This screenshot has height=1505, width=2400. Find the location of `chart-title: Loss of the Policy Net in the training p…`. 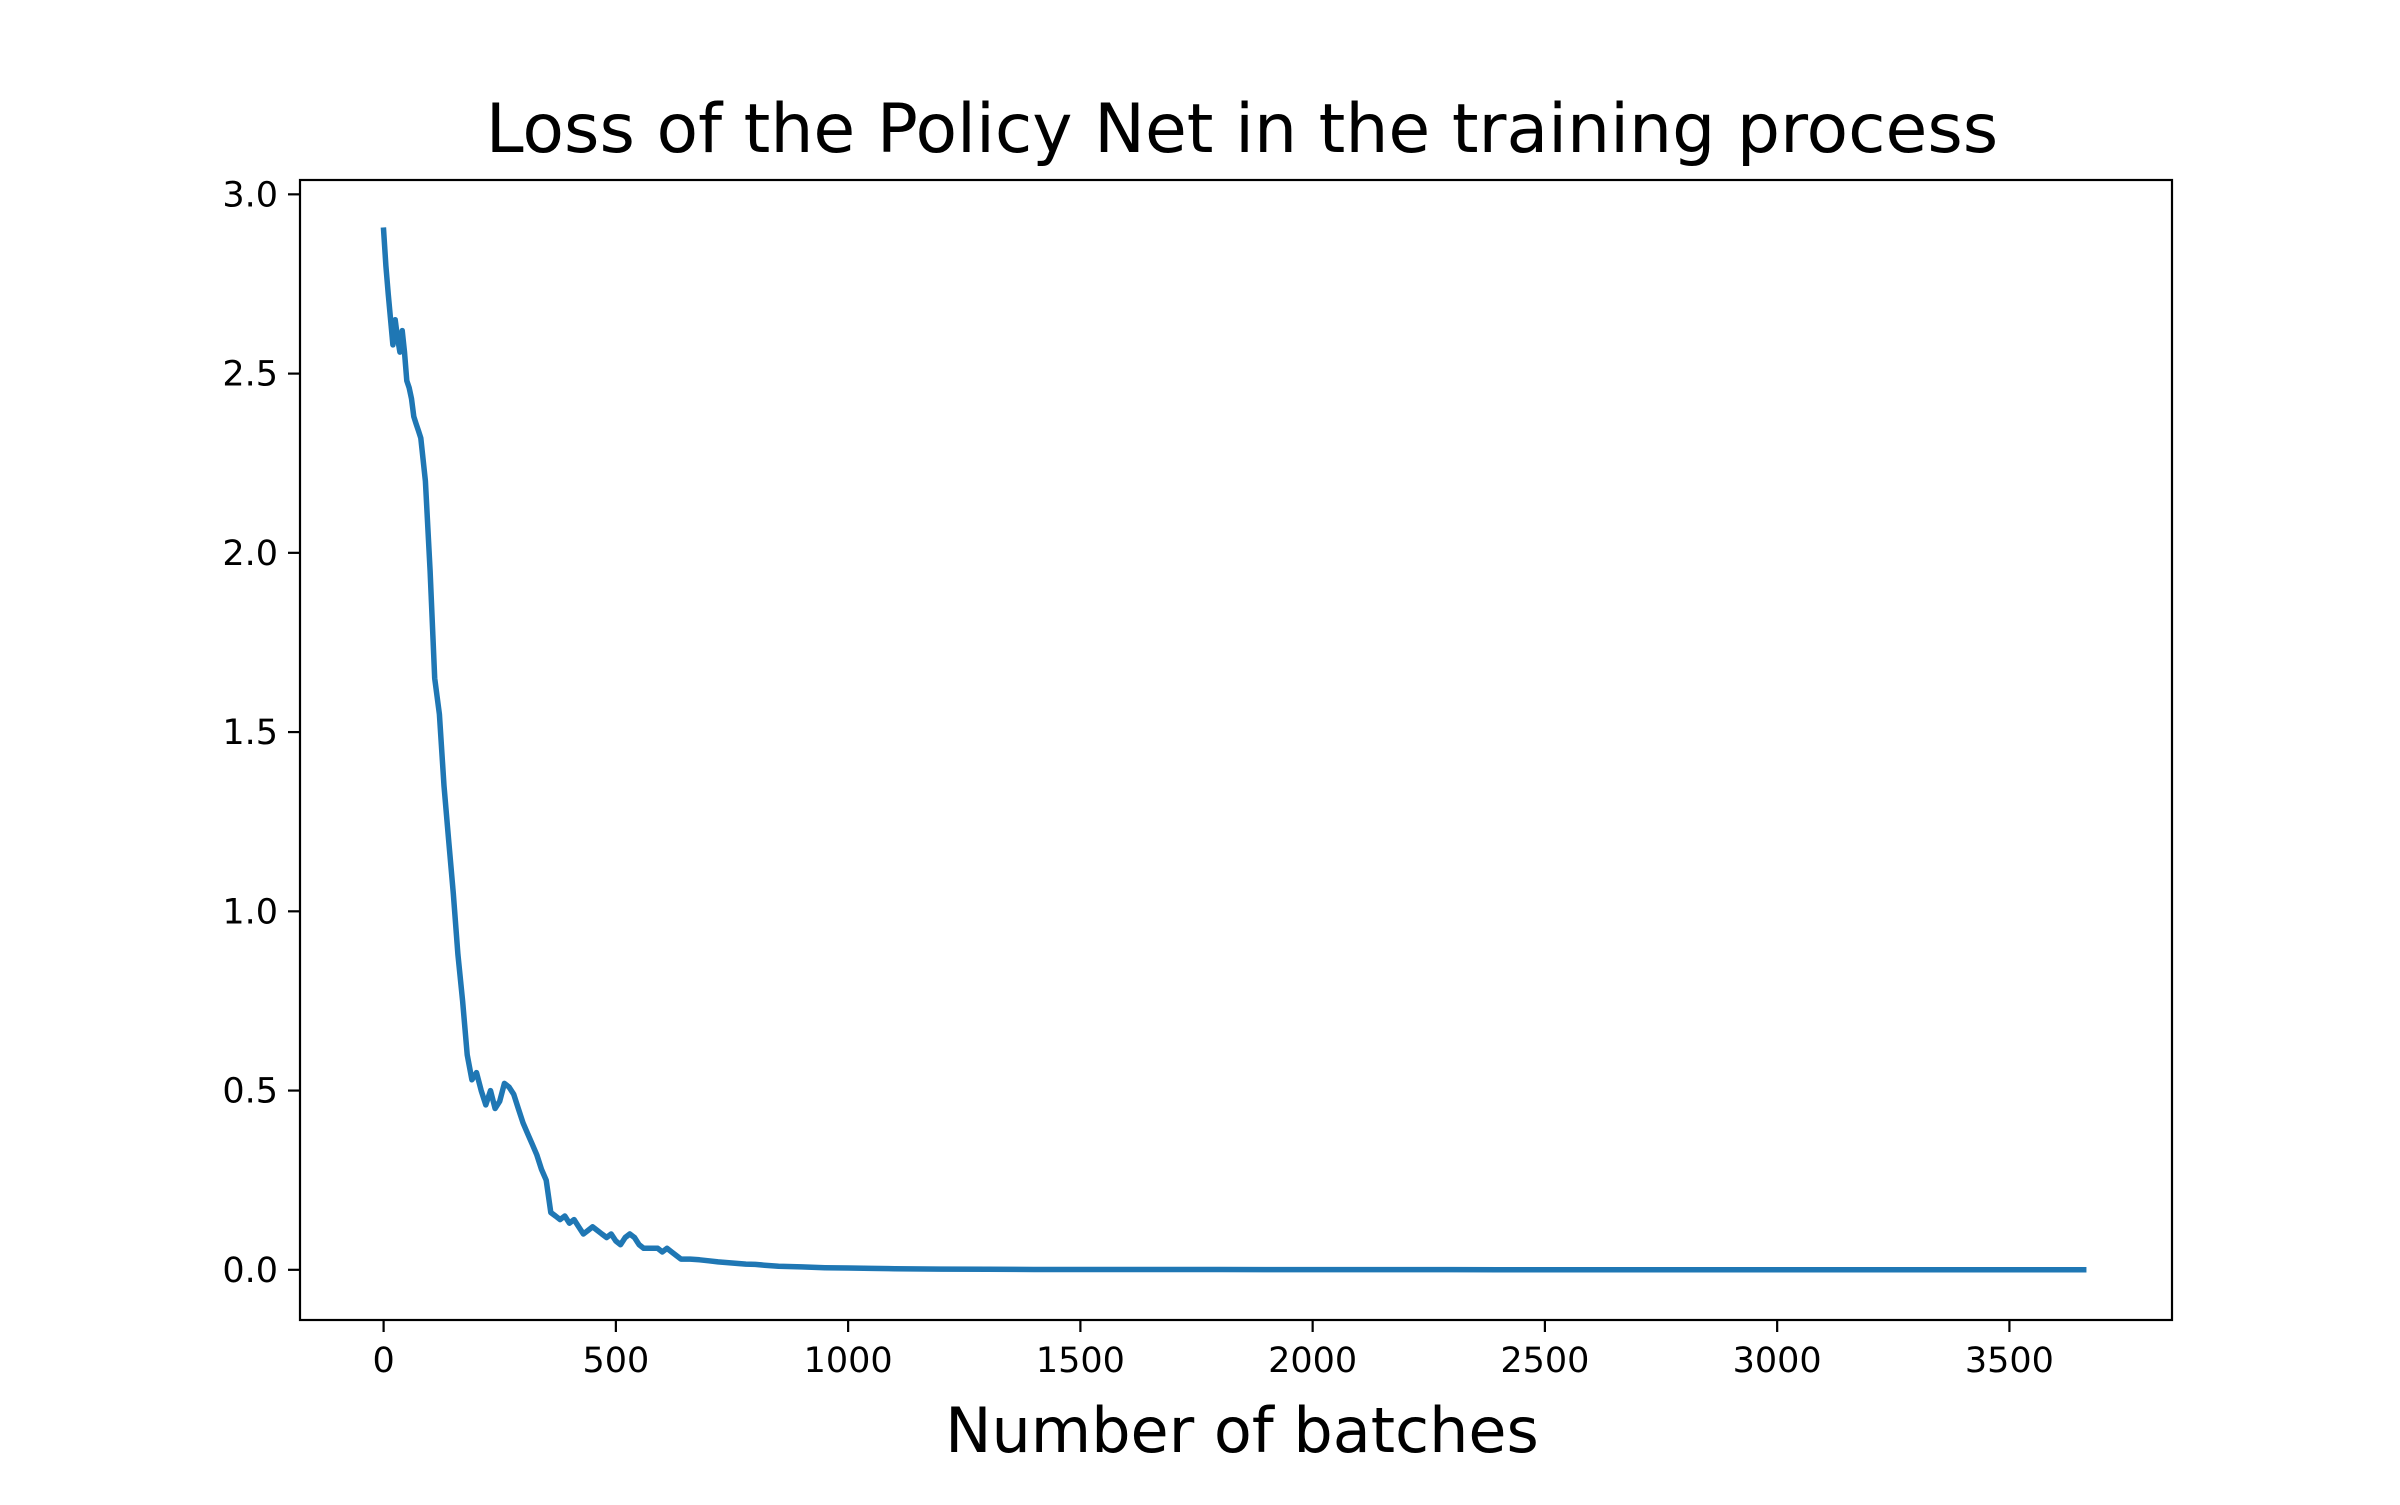

chart-title: Loss of the Policy Net in the training p… is located at coordinates (1242, 129).